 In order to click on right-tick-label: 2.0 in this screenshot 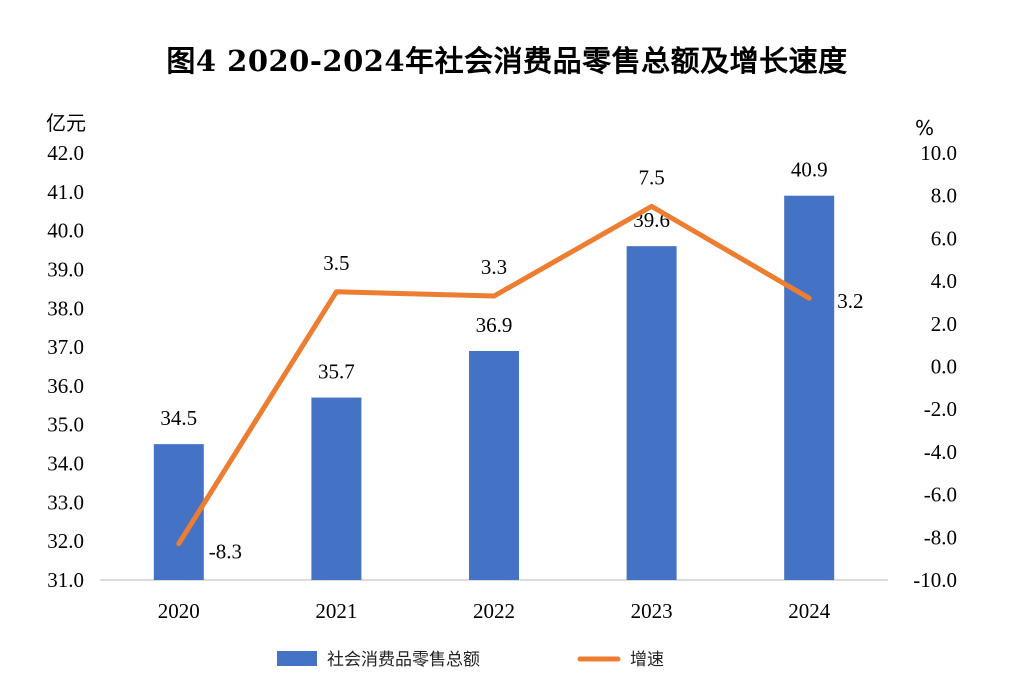, I will do `click(944, 324)`.